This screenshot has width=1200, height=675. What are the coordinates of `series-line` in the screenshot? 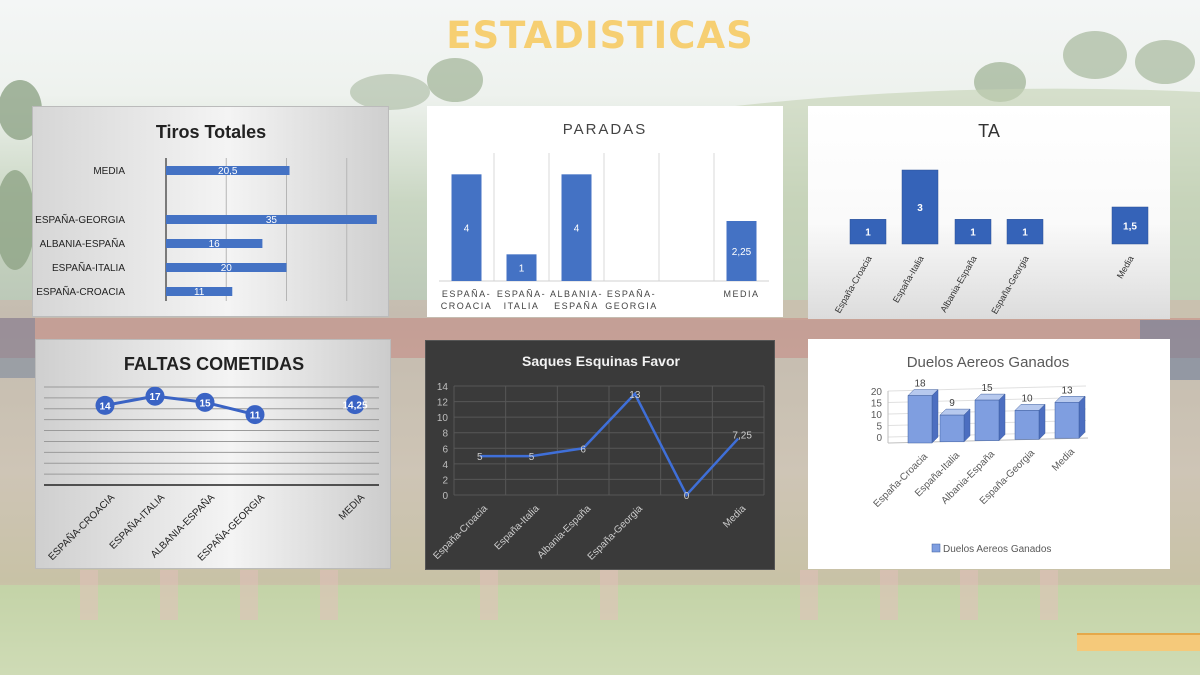 It's located at (180, 405).